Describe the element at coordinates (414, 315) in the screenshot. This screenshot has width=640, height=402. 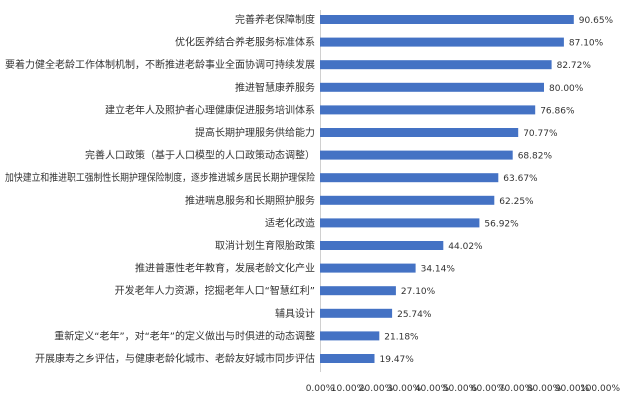
I see `value-label: 25.74%` at that location.